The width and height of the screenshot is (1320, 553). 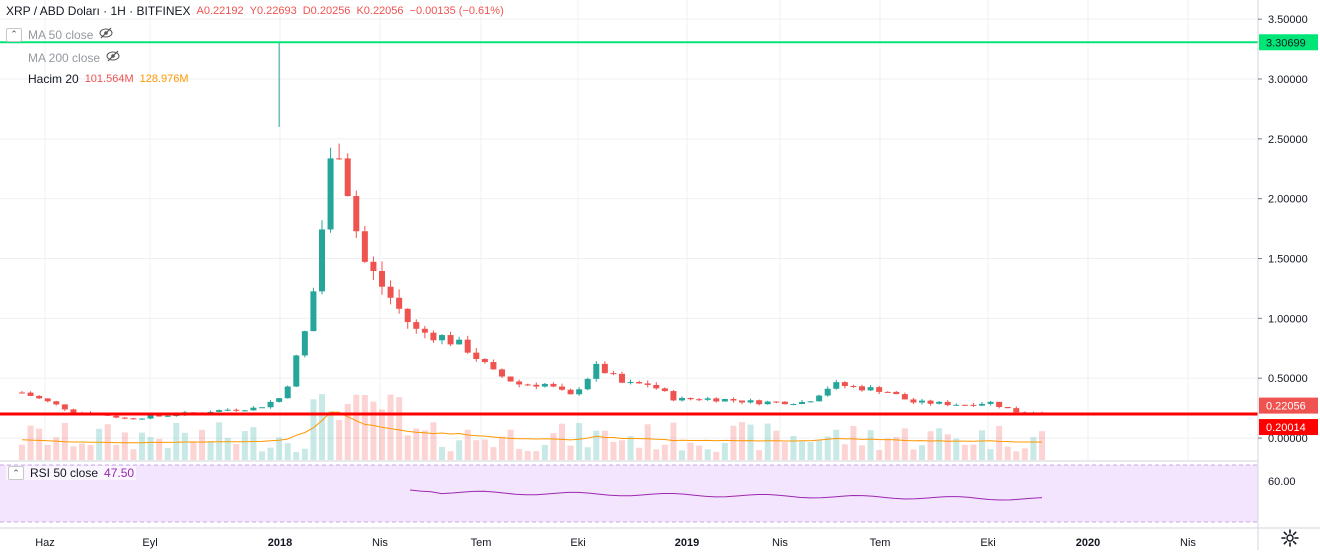 I want to click on price-tick-label: 3.00000, so click(x=1288, y=80).